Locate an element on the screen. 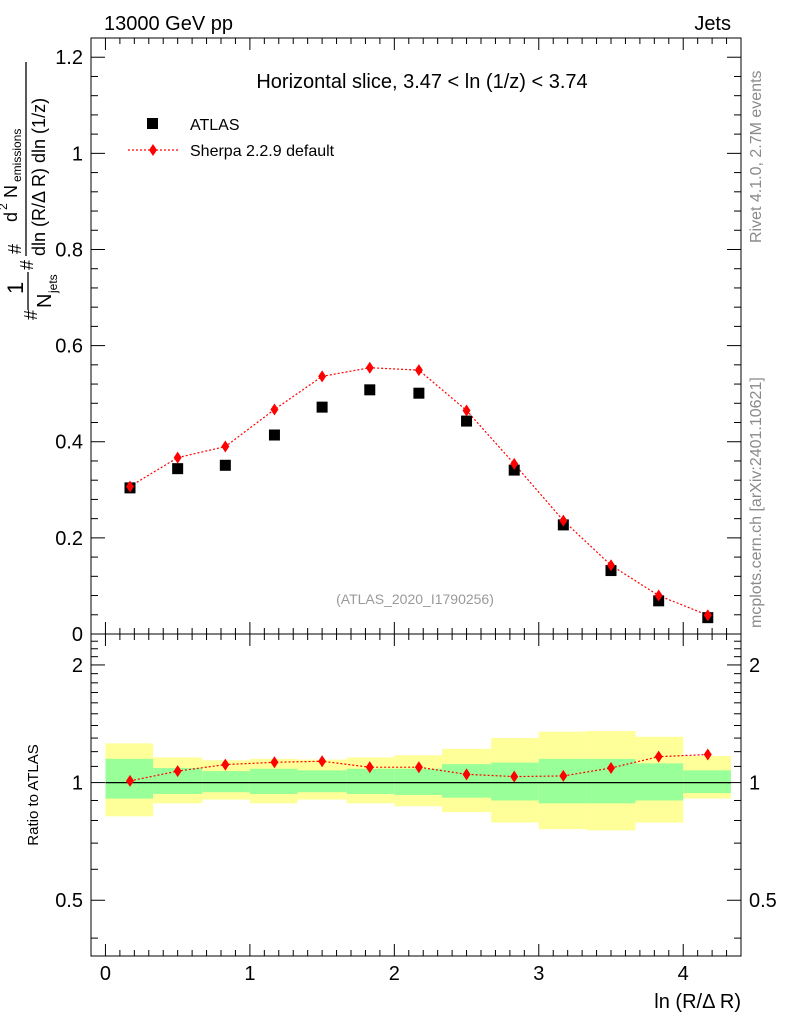 The width and height of the screenshot is (786, 1024). x-tick-label: 4 is located at coordinates (683, 974).